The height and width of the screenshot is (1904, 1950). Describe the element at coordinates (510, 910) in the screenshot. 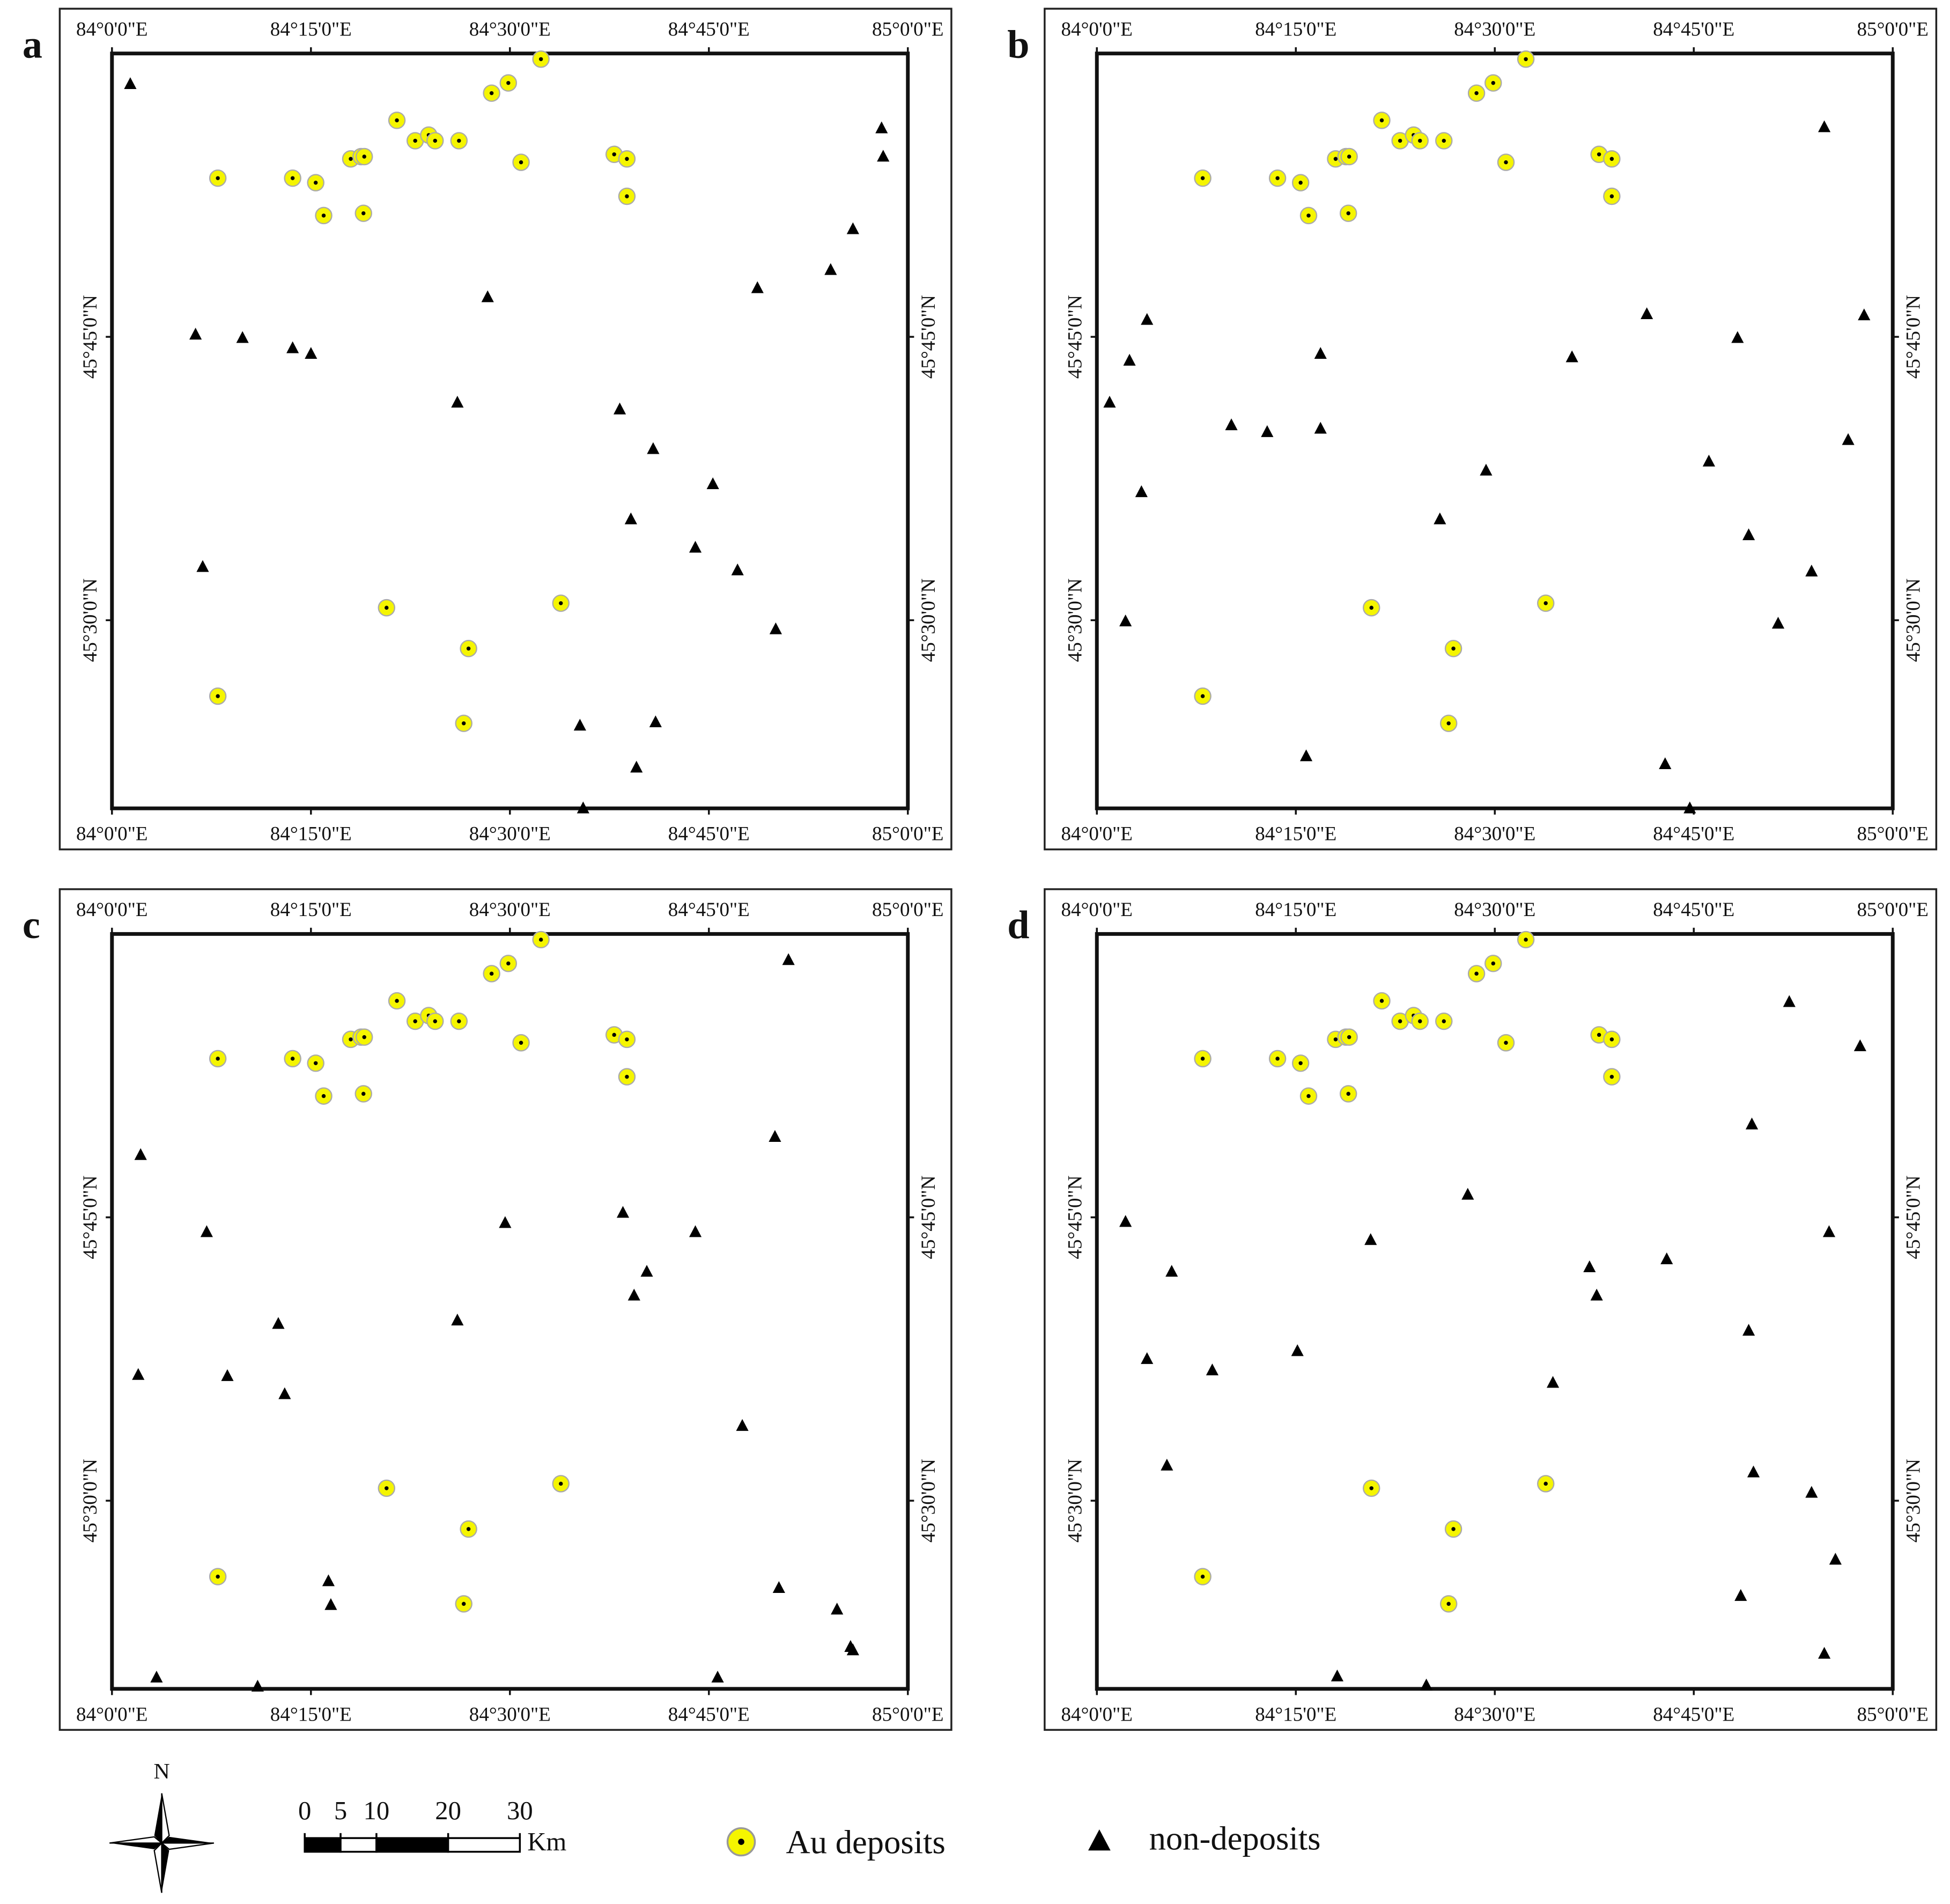

I see `x-tick-label-top: 84°30'0"E` at that location.